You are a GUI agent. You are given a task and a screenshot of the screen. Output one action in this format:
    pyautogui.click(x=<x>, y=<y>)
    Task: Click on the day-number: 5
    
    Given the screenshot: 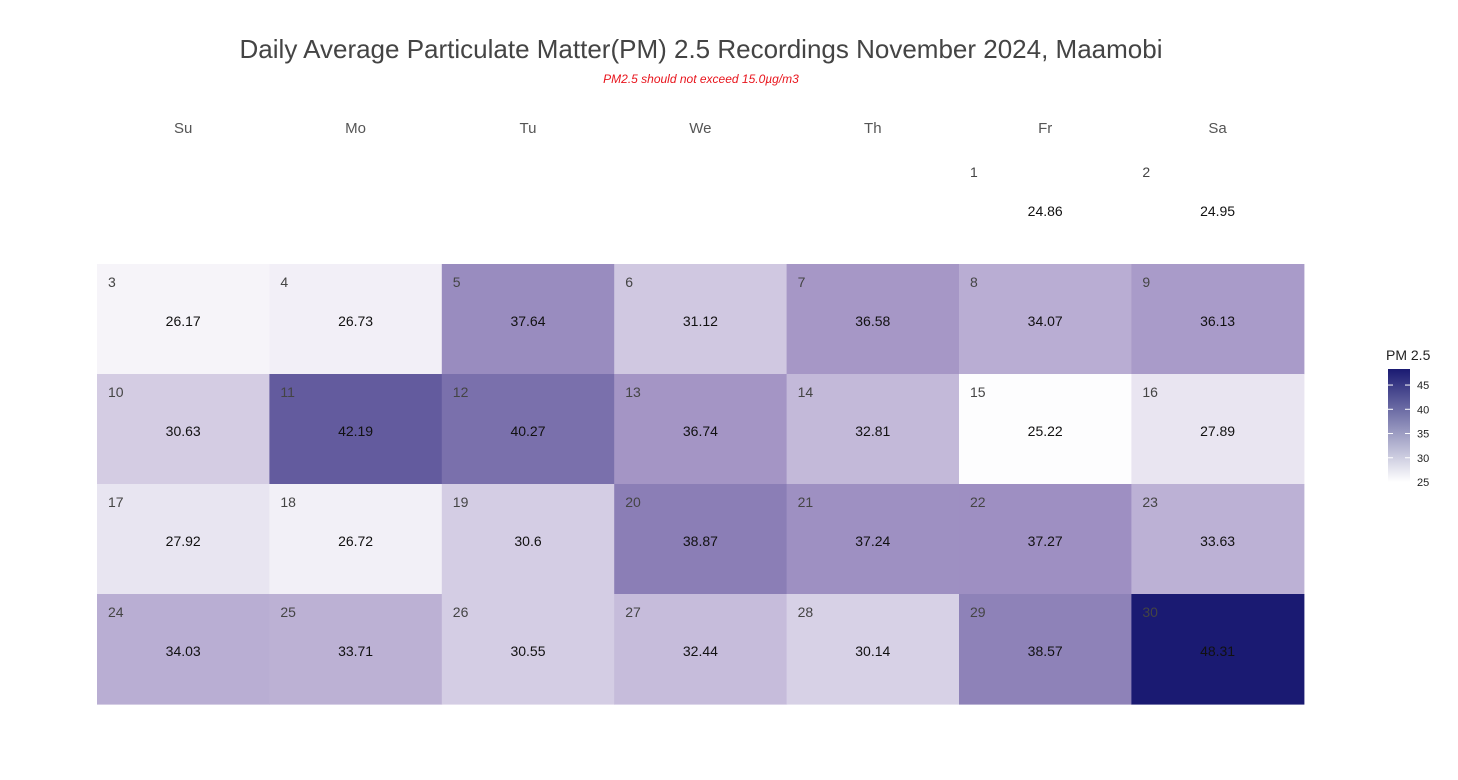 What is the action you would take?
    pyautogui.click(x=457, y=282)
    